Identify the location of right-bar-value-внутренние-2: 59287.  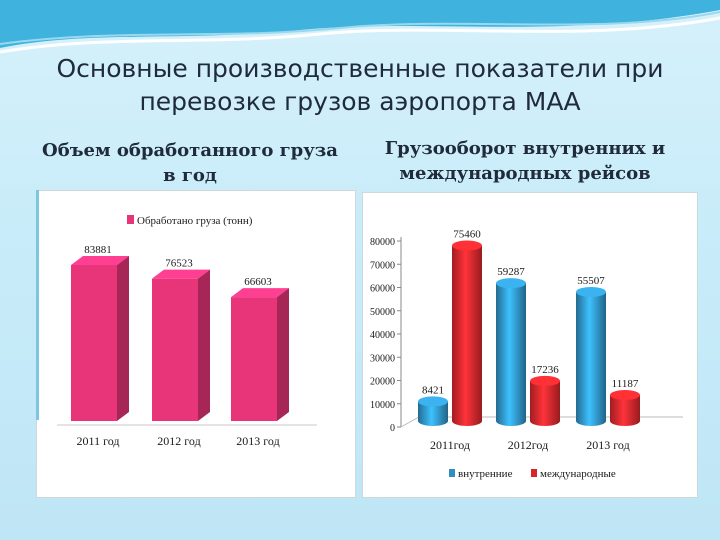
(511, 272).